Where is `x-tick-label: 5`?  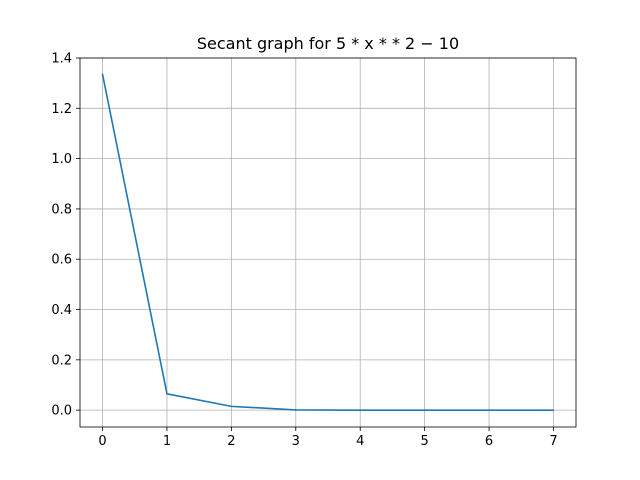
x-tick-label: 5 is located at coordinates (424, 441).